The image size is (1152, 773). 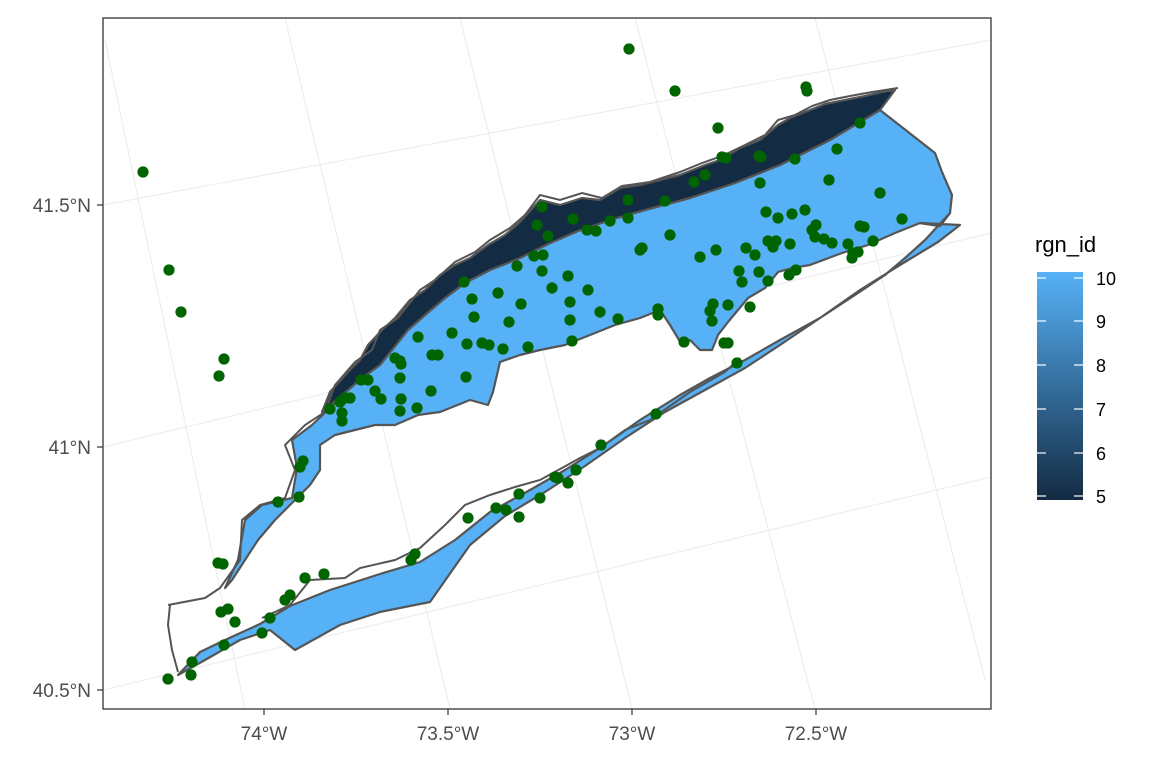 What do you see at coordinates (62, 691) in the screenshot?
I see `y-tick-label-2: 40.5°N` at bounding box center [62, 691].